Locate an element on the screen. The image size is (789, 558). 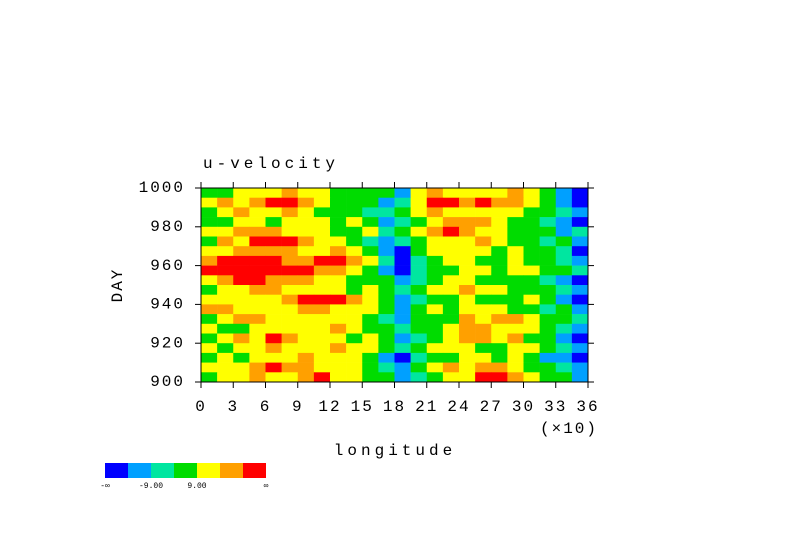
x-tick-label: 30 is located at coordinates (523, 407).